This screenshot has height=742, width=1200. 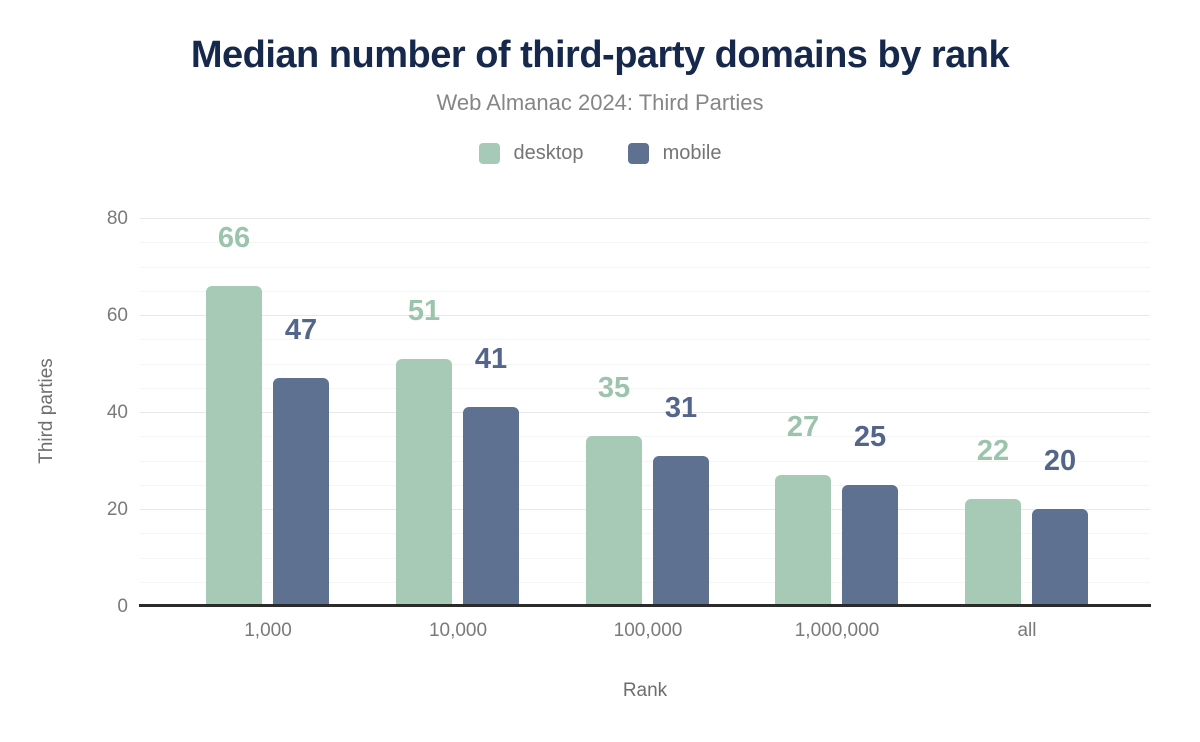 I want to click on y-axis-tick-label: 60, so click(x=117, y=315).